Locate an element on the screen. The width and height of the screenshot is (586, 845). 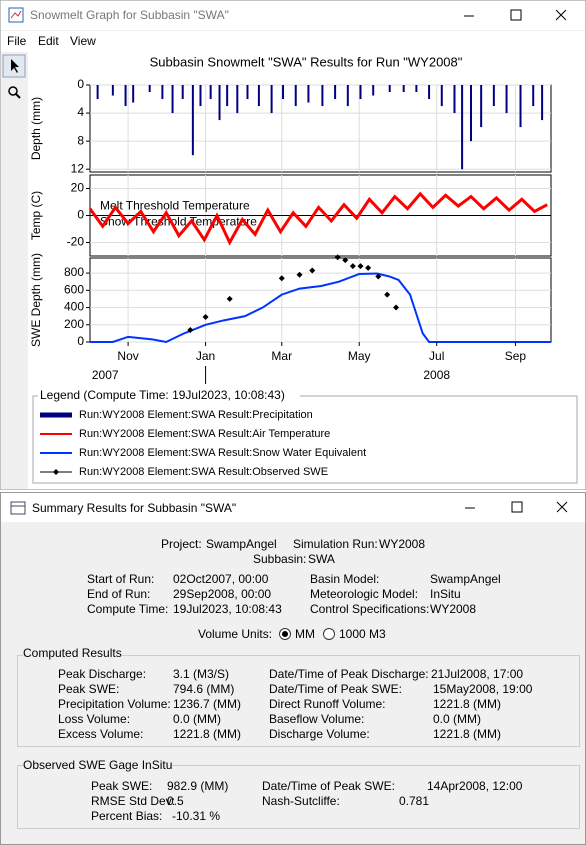
series-line is located at coordinates (318, 218).